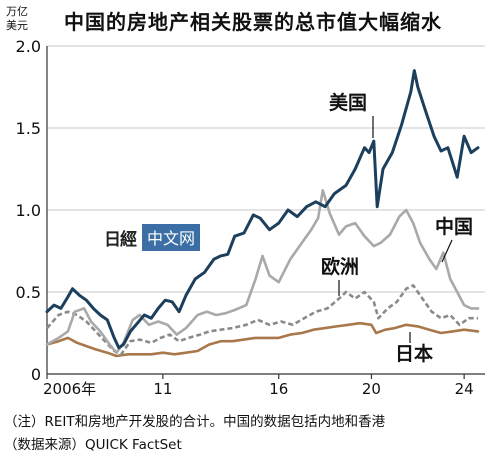 This screenshot has width=500, height=462. I want to click on footnote-note: （注）REIT和房地产开发股的合计。中国的数据包括内地和香港, so click(195, 422).